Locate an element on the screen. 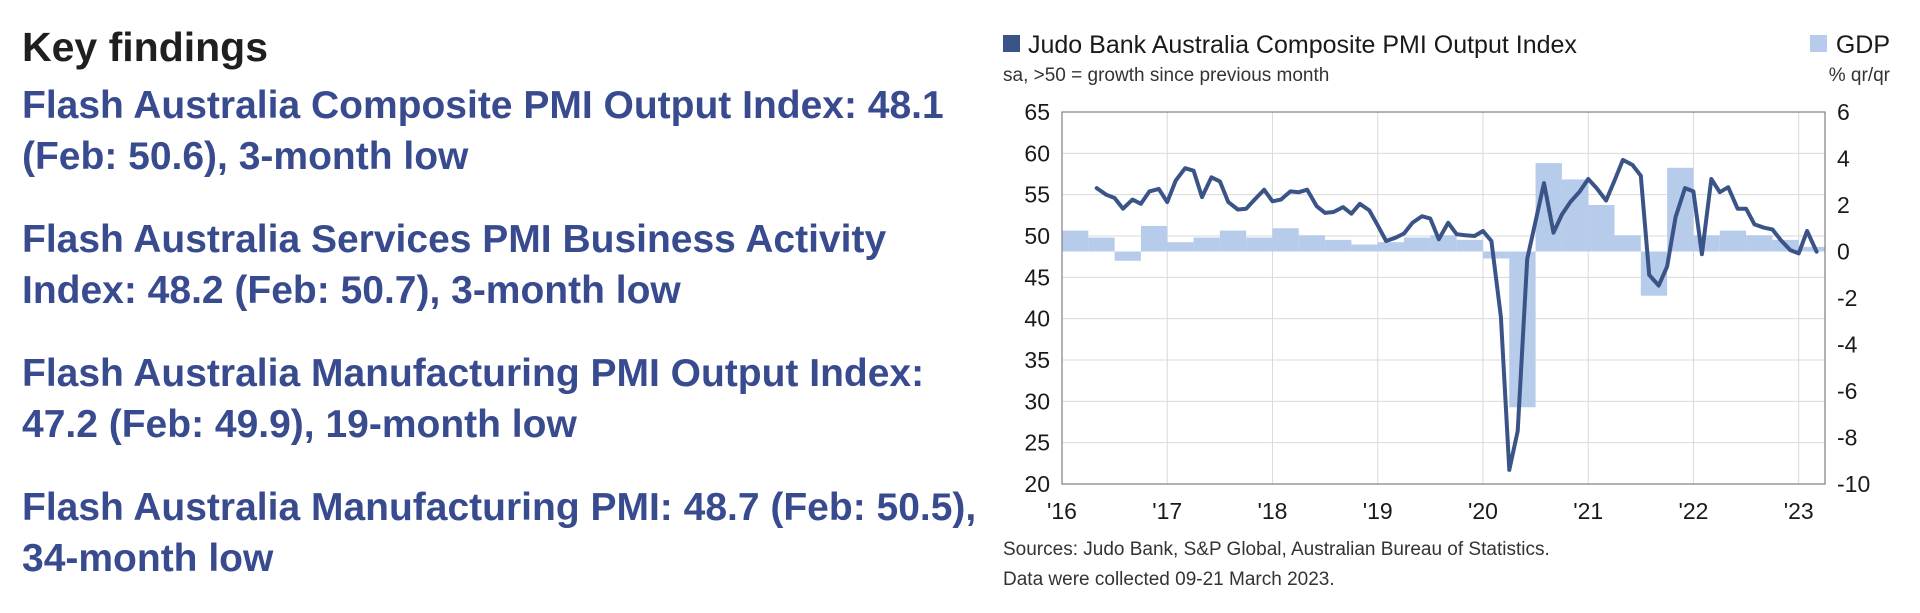 The height and width of the screenshot is (613, 1920). left-axis-labels: 65 60 55 50 45 40 35 30 25 20 is located at coordinates (1037, 298).